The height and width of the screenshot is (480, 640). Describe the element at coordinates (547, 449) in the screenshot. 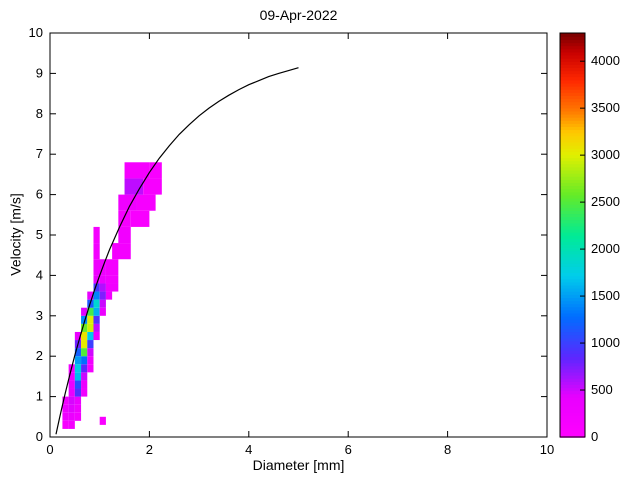

I see `x-tick-label: 10` at that location.